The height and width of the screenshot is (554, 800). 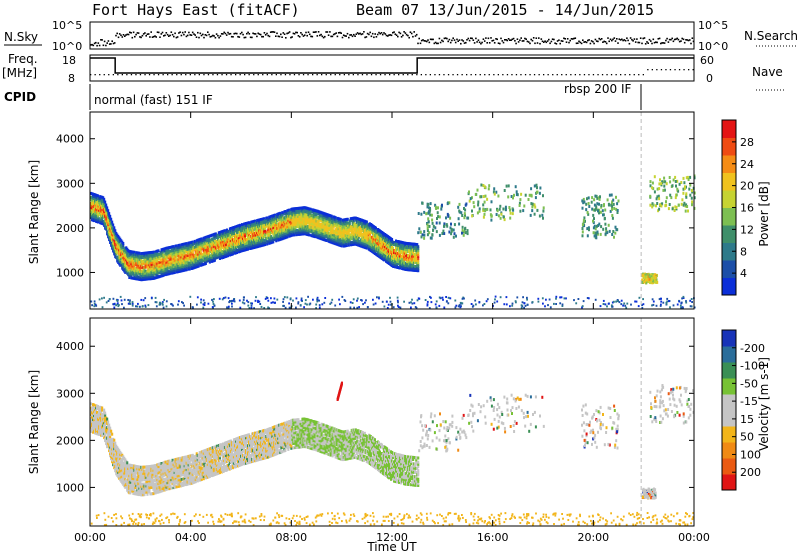 What do you see at coordinates (67, 25) in the screenshot?
I see `nsky-tick-top: 10^5` at bounding box center [67, 25].